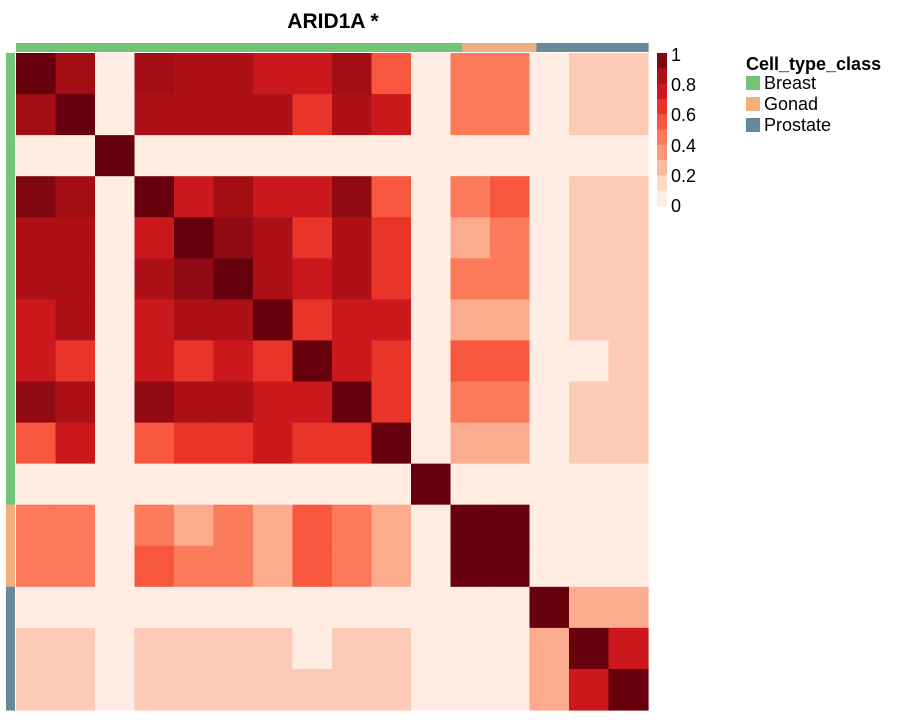 The image size is (900, 720). What do you see at coordinates (683, 176) in the screenshot?
I see `colorbar-tick-label: 0.2` at bounding box center [683, 176].